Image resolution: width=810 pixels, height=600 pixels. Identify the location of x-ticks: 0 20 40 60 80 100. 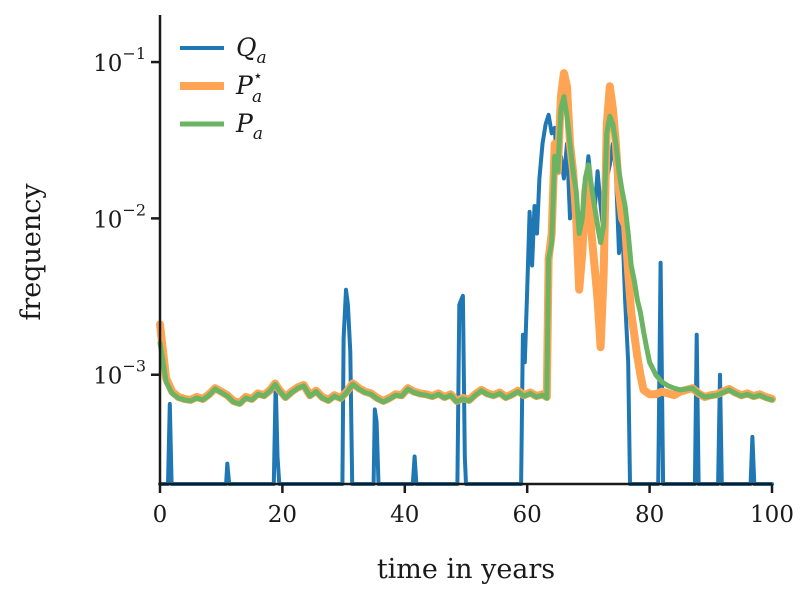
(473, 506).